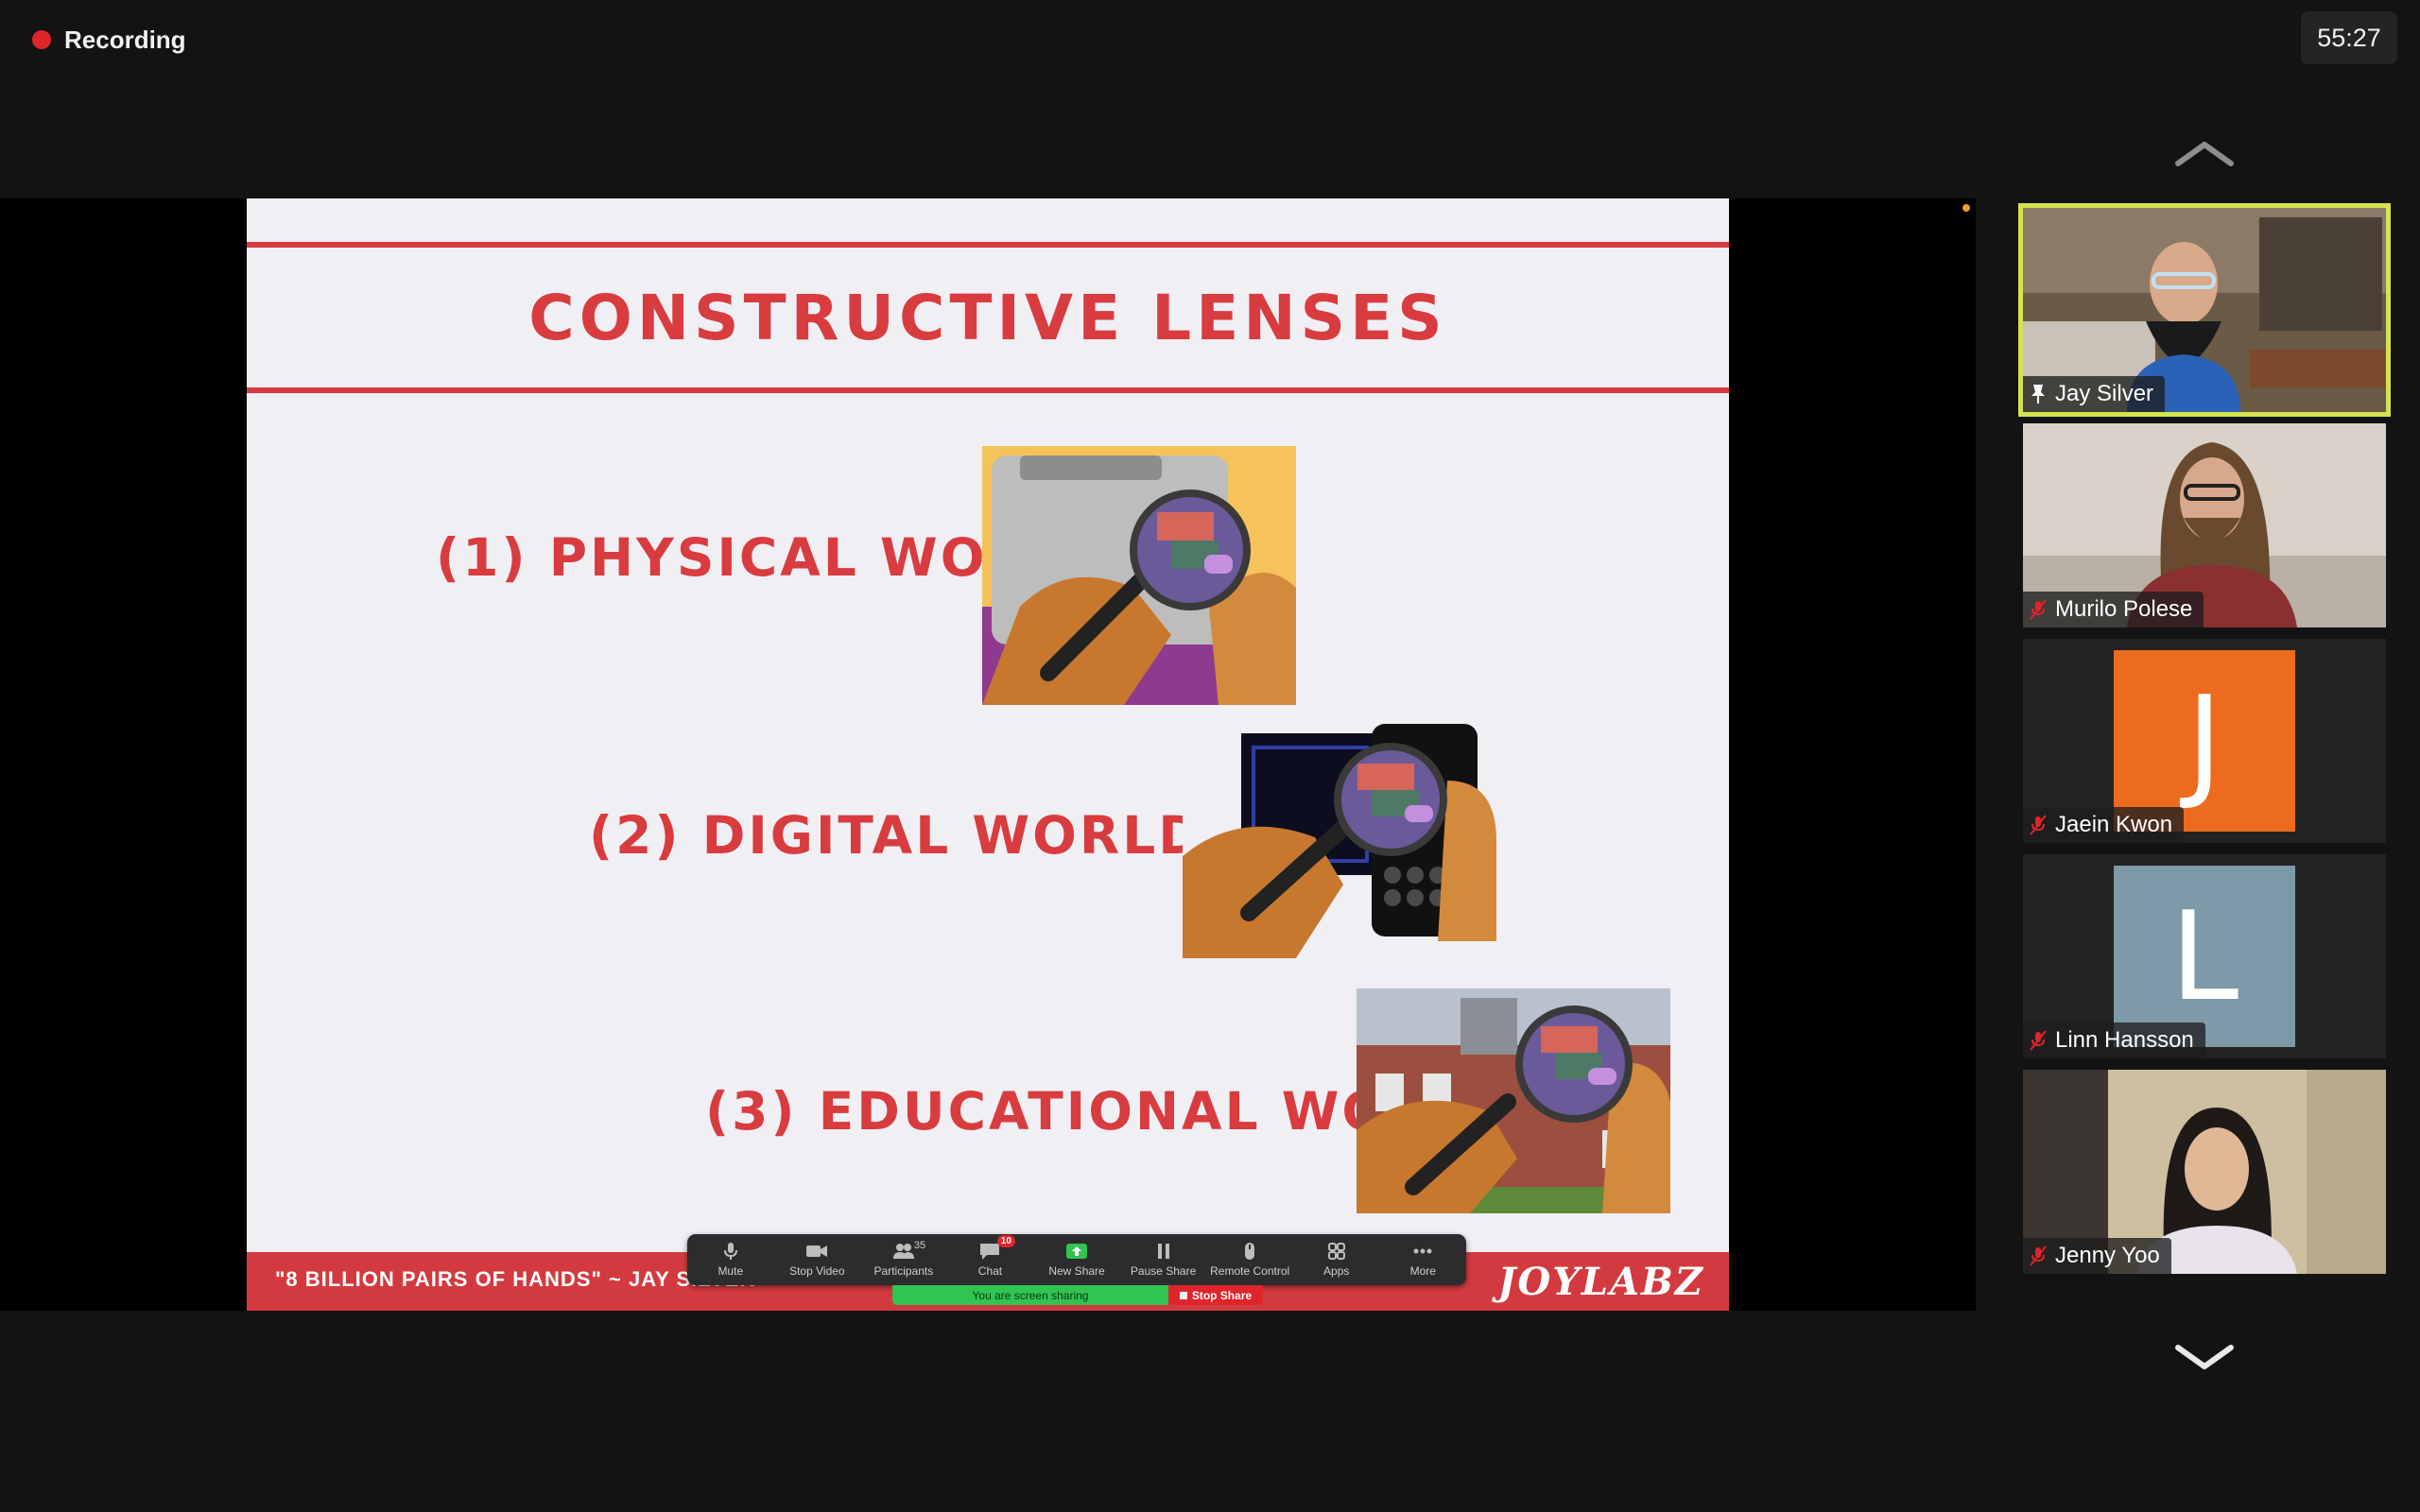 The image size is (2420, 1512). What do you see at coordinates (988, 245) in the screenshot?
I see `slide-top-rule` at bounding box center [988, 245].